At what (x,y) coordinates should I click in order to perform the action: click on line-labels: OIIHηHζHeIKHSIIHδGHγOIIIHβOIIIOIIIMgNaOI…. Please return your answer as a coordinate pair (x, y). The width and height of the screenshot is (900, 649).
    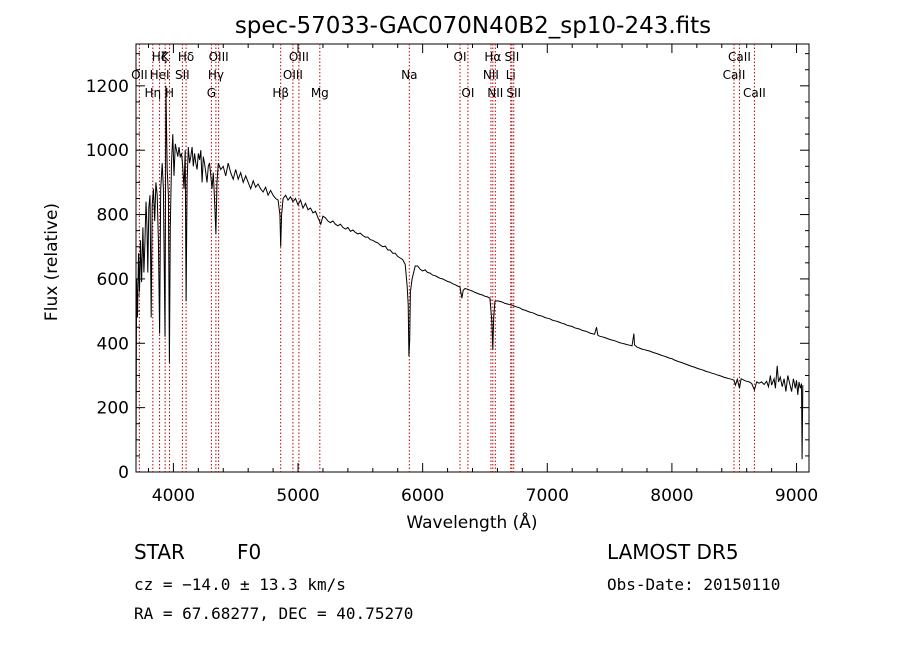
    Looking at the image, I should click on (448, 75).